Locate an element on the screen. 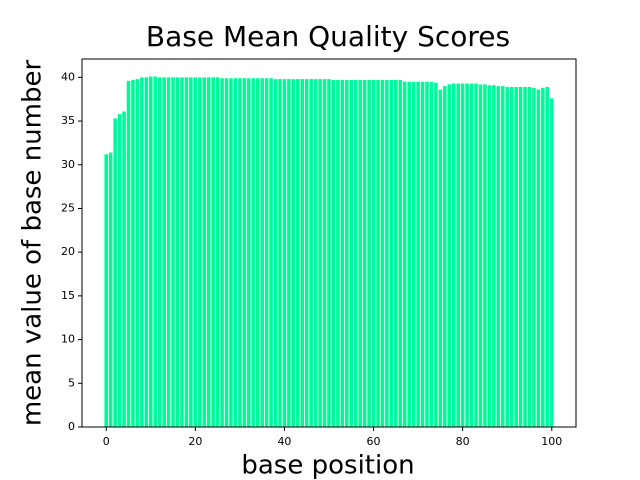 This screenshot has height=480, width=640. y-tick-label: 5 is located at coordinates (71, 382).